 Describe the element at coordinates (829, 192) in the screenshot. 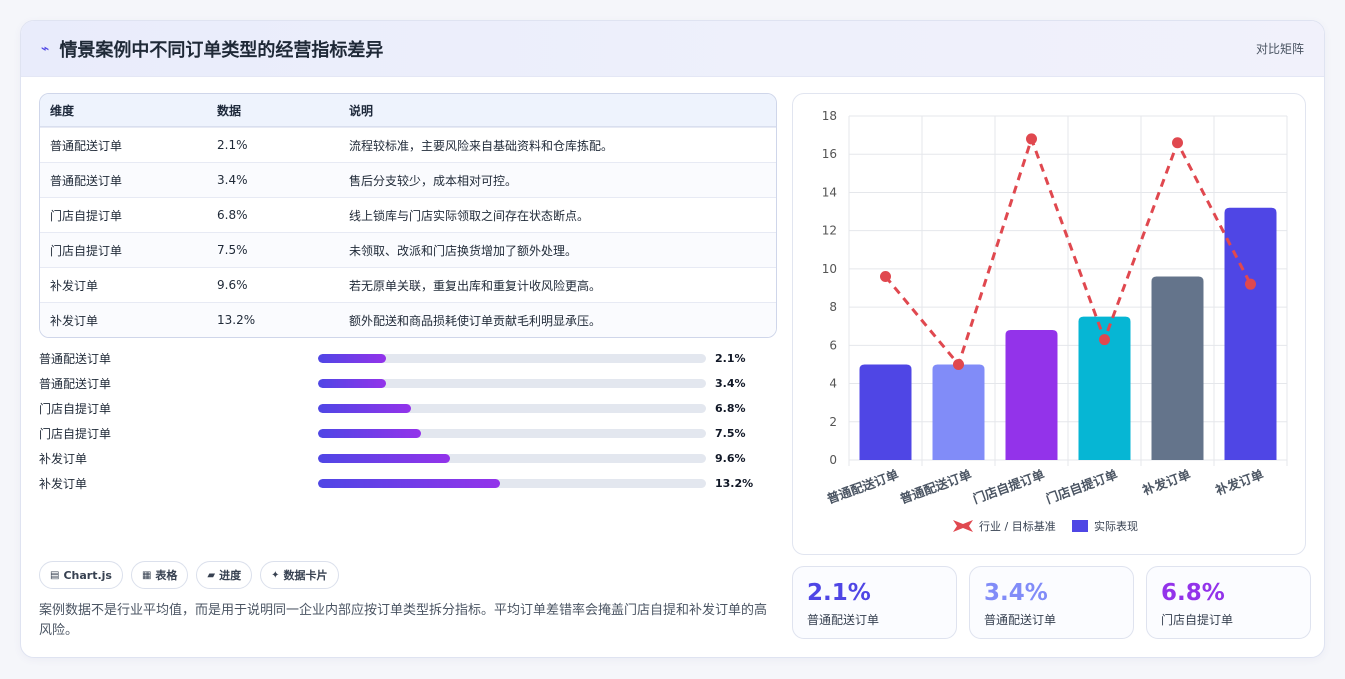

I see `y-tick-label: 14` at that location.